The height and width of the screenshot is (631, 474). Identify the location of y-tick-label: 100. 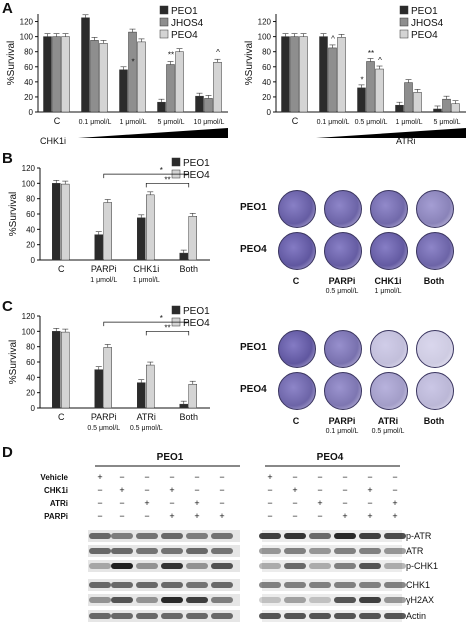
(29, 331).